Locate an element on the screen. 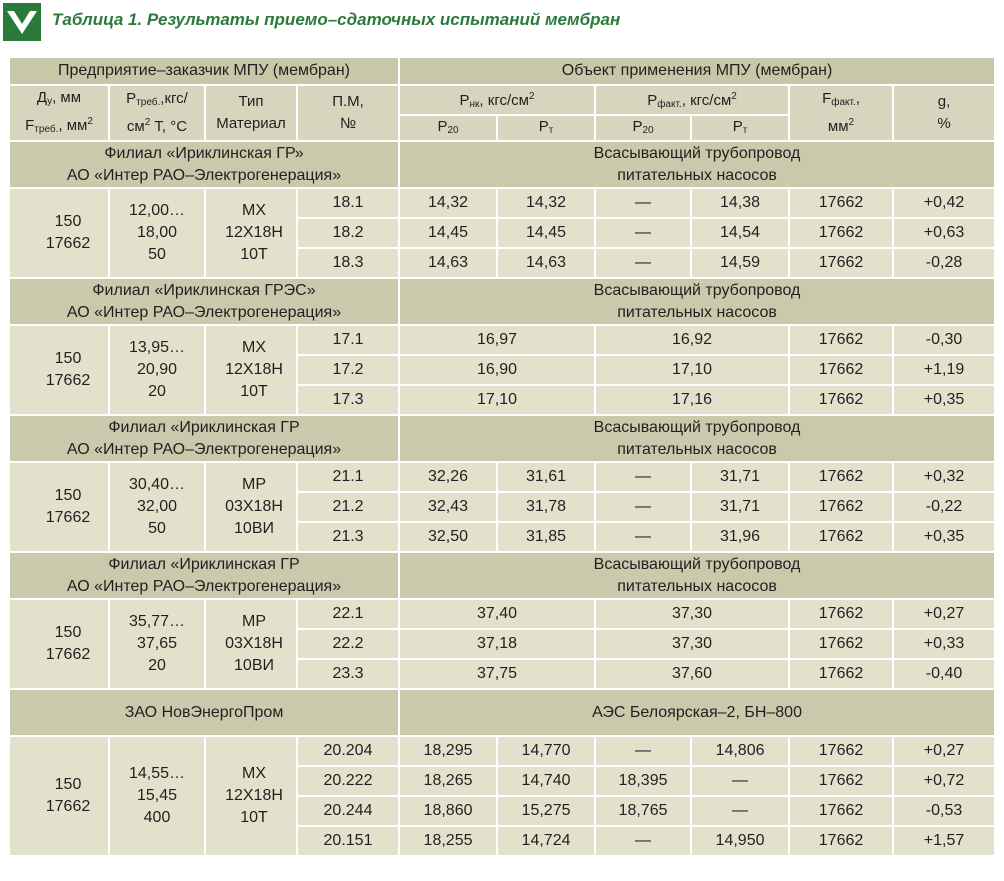  p-fakt-pt-value: 31,96 is located at coordinates (740, 537).